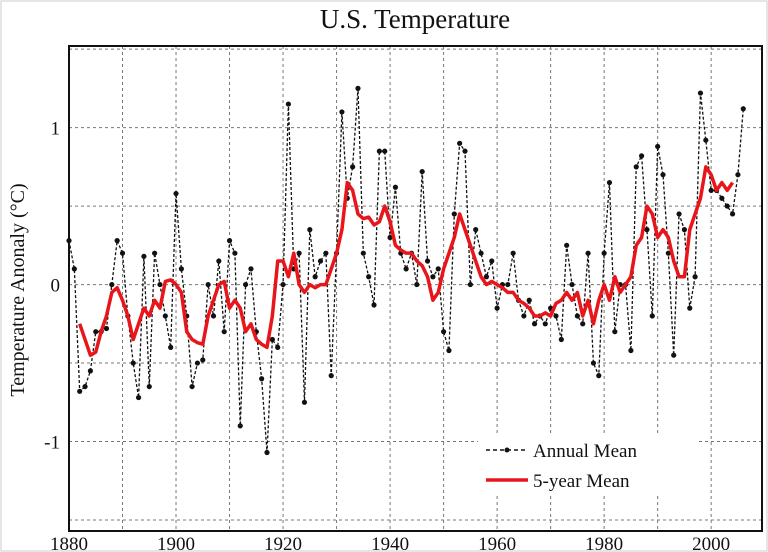 The width and height of the screenshot is (768, 552). What do you see at coordinates (18, 289) in the screenshot?
I see `y-axis-label: Temperature Anonaly (°C)` at bounding box center [18, 289].